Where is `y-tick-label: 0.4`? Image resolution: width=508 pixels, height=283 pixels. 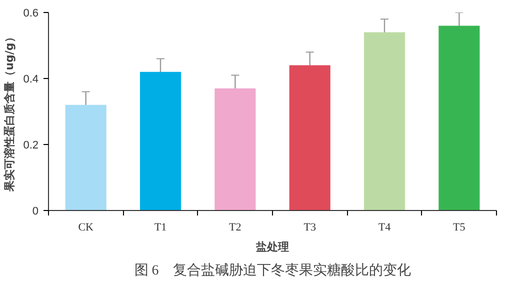
y-tick-label: 0.4 is located at coordinates (31, 80).